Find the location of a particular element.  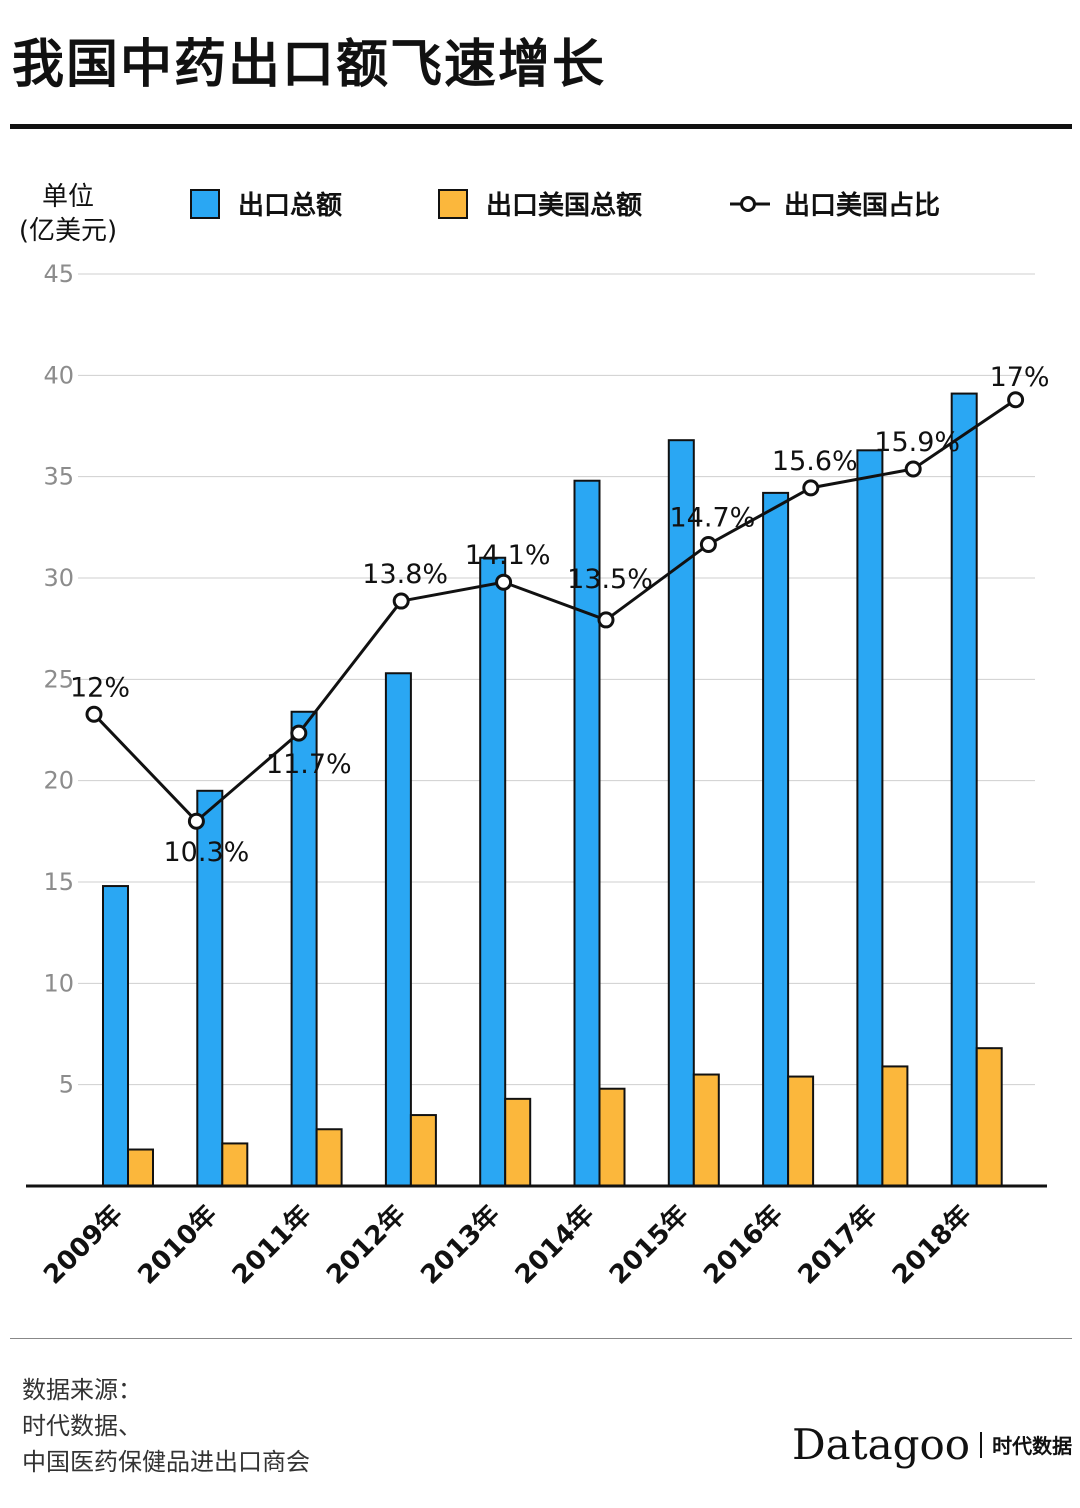

source-line3: 中国医药保健品进出口商会 is located at coordinates (166, 1462).